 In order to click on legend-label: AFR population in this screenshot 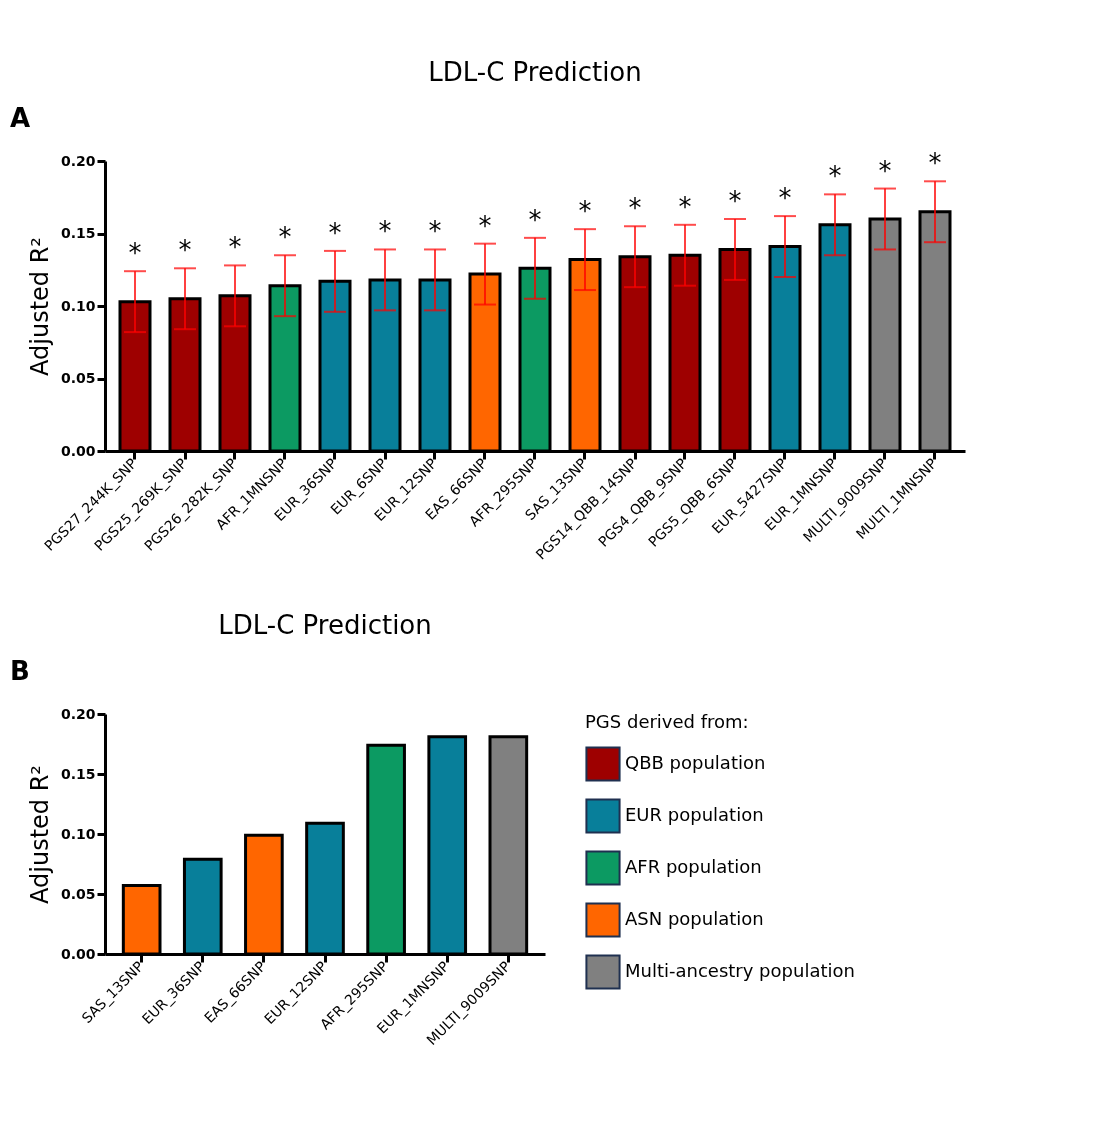, I will do `click(693, 866)`.